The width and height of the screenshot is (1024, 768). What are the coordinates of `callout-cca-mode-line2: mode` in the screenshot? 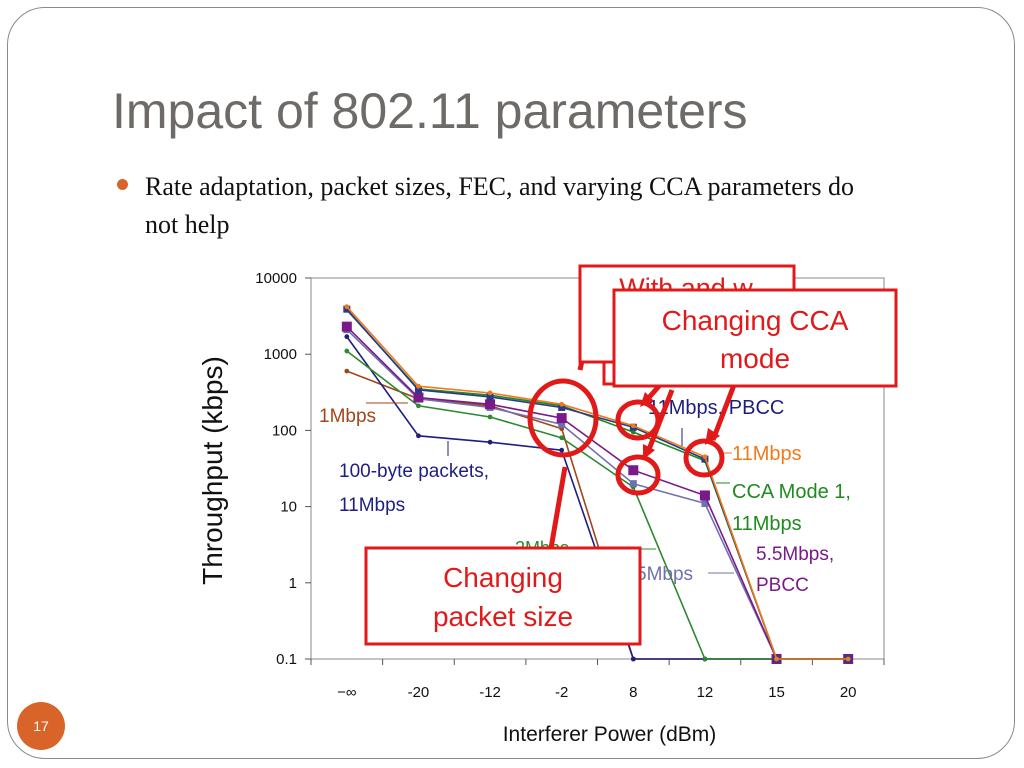 It's located at (755, 358).